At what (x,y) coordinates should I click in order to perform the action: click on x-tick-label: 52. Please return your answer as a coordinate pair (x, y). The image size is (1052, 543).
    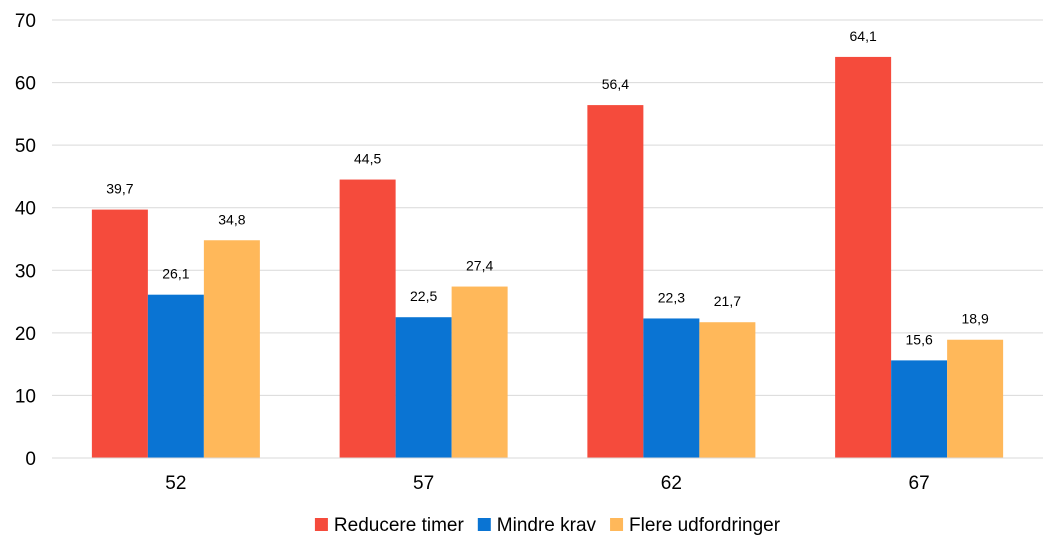
    Looking at the image, I should click on (175, 483).